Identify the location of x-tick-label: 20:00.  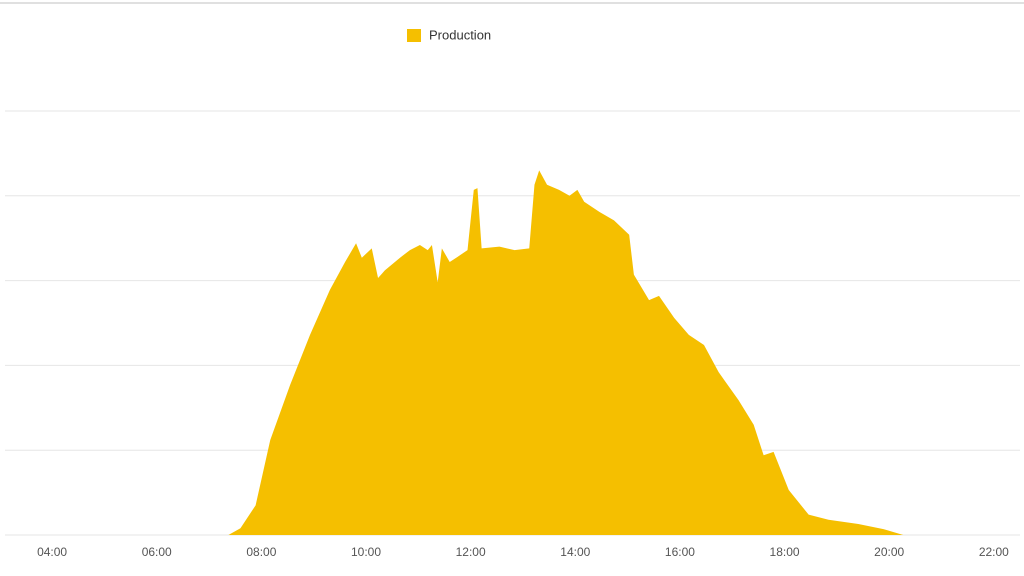
(889, 552).